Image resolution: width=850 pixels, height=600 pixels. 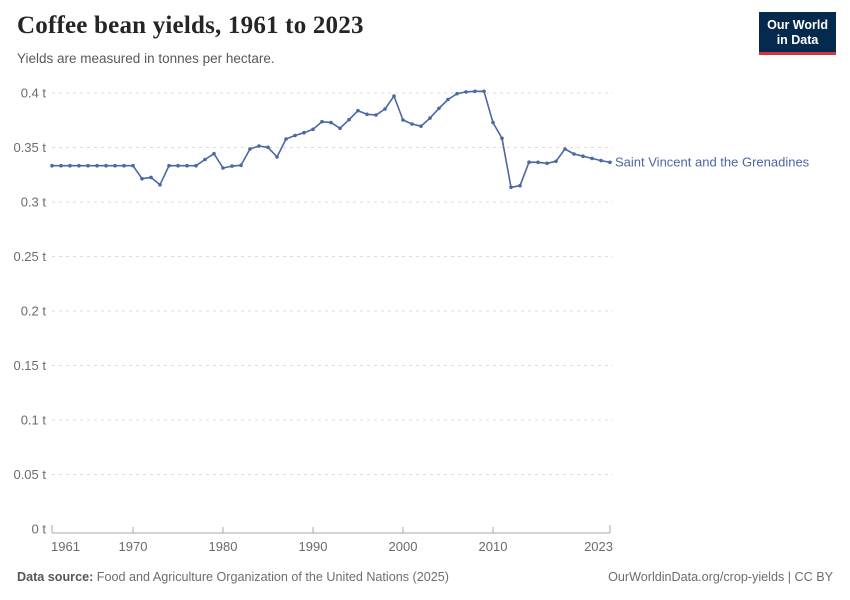 I want to click on y-axis-tick-label: 0 t, so click(x=39, y=529).